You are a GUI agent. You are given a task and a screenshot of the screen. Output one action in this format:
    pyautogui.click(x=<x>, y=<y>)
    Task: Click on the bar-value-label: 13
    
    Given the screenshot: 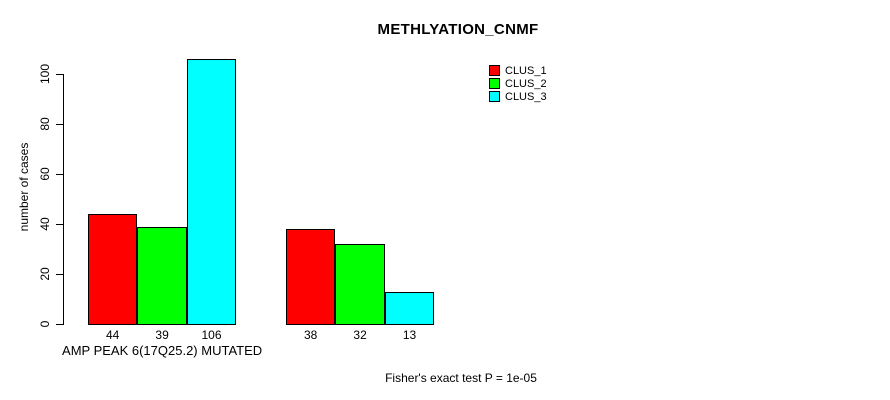 What is the action you would take?
    pyautogui.click(x=409, y=335)
    